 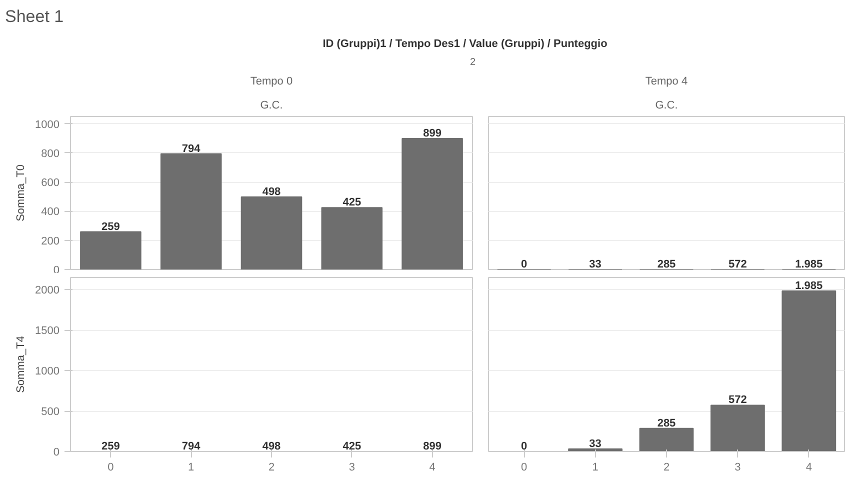 What do you see at coordinates (50, 412) in the screenshot?
I see `y-tick-label: 500` at bounding box center [50, 412].